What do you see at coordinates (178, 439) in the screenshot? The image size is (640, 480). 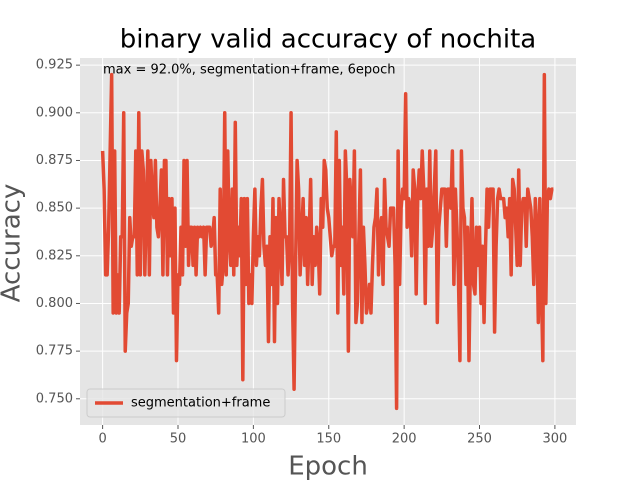 I see `x-tick-label: 50` at bounding box center [178, 439].